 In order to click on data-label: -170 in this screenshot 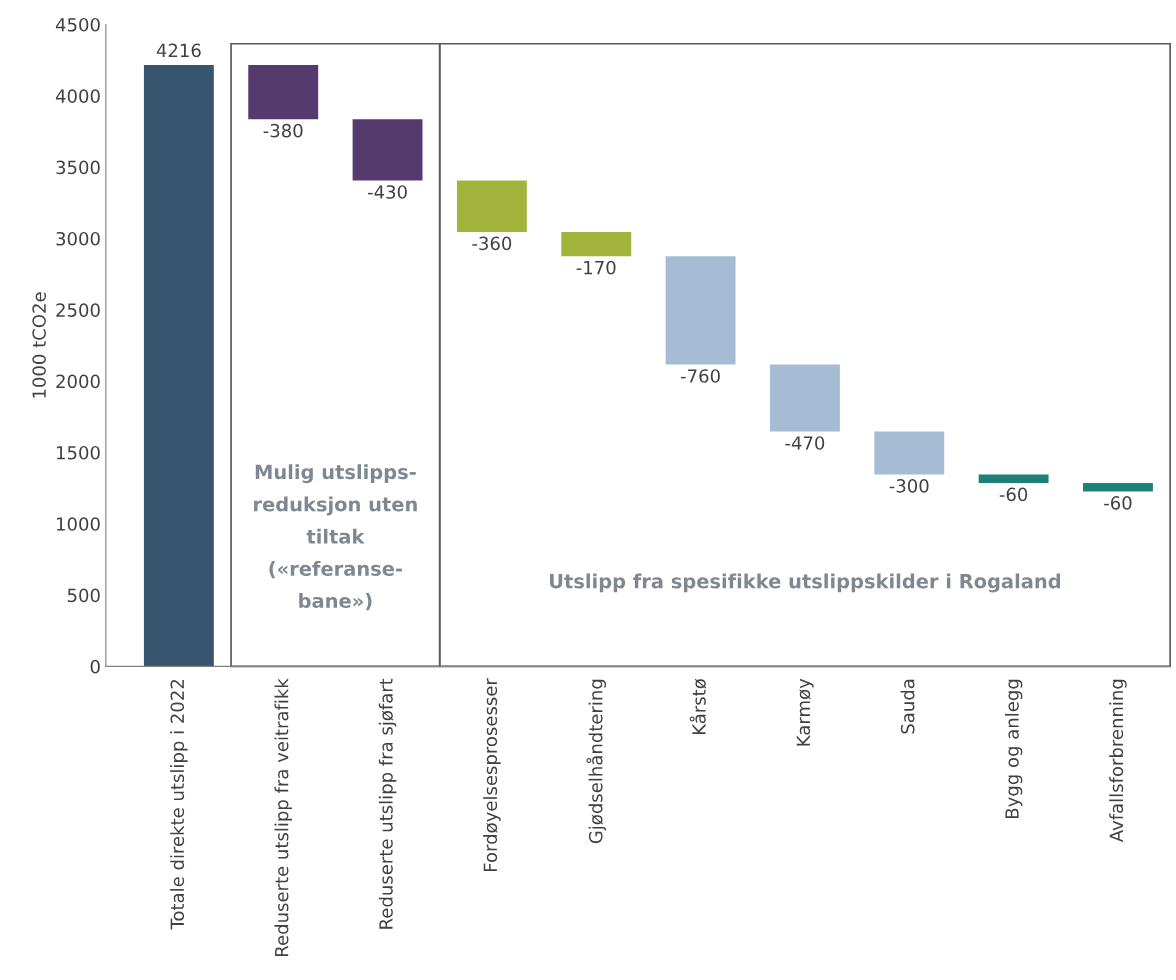, I will do `click(596, 267)`.